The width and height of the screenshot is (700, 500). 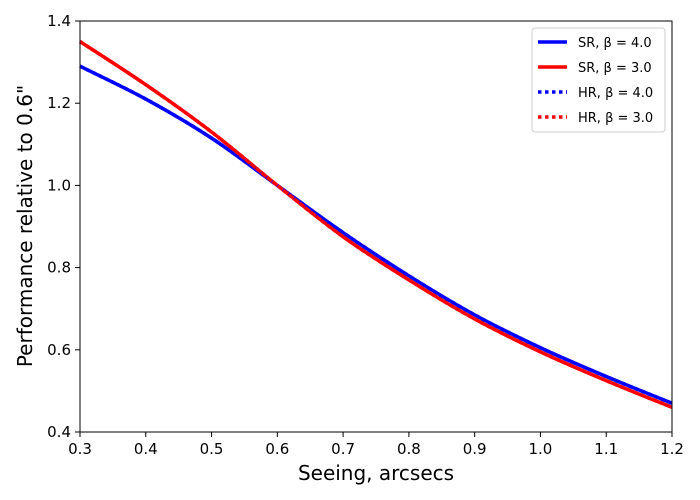 I want to click on legend-label-4: HR, β = 3.0, so click(x=615, y=118).